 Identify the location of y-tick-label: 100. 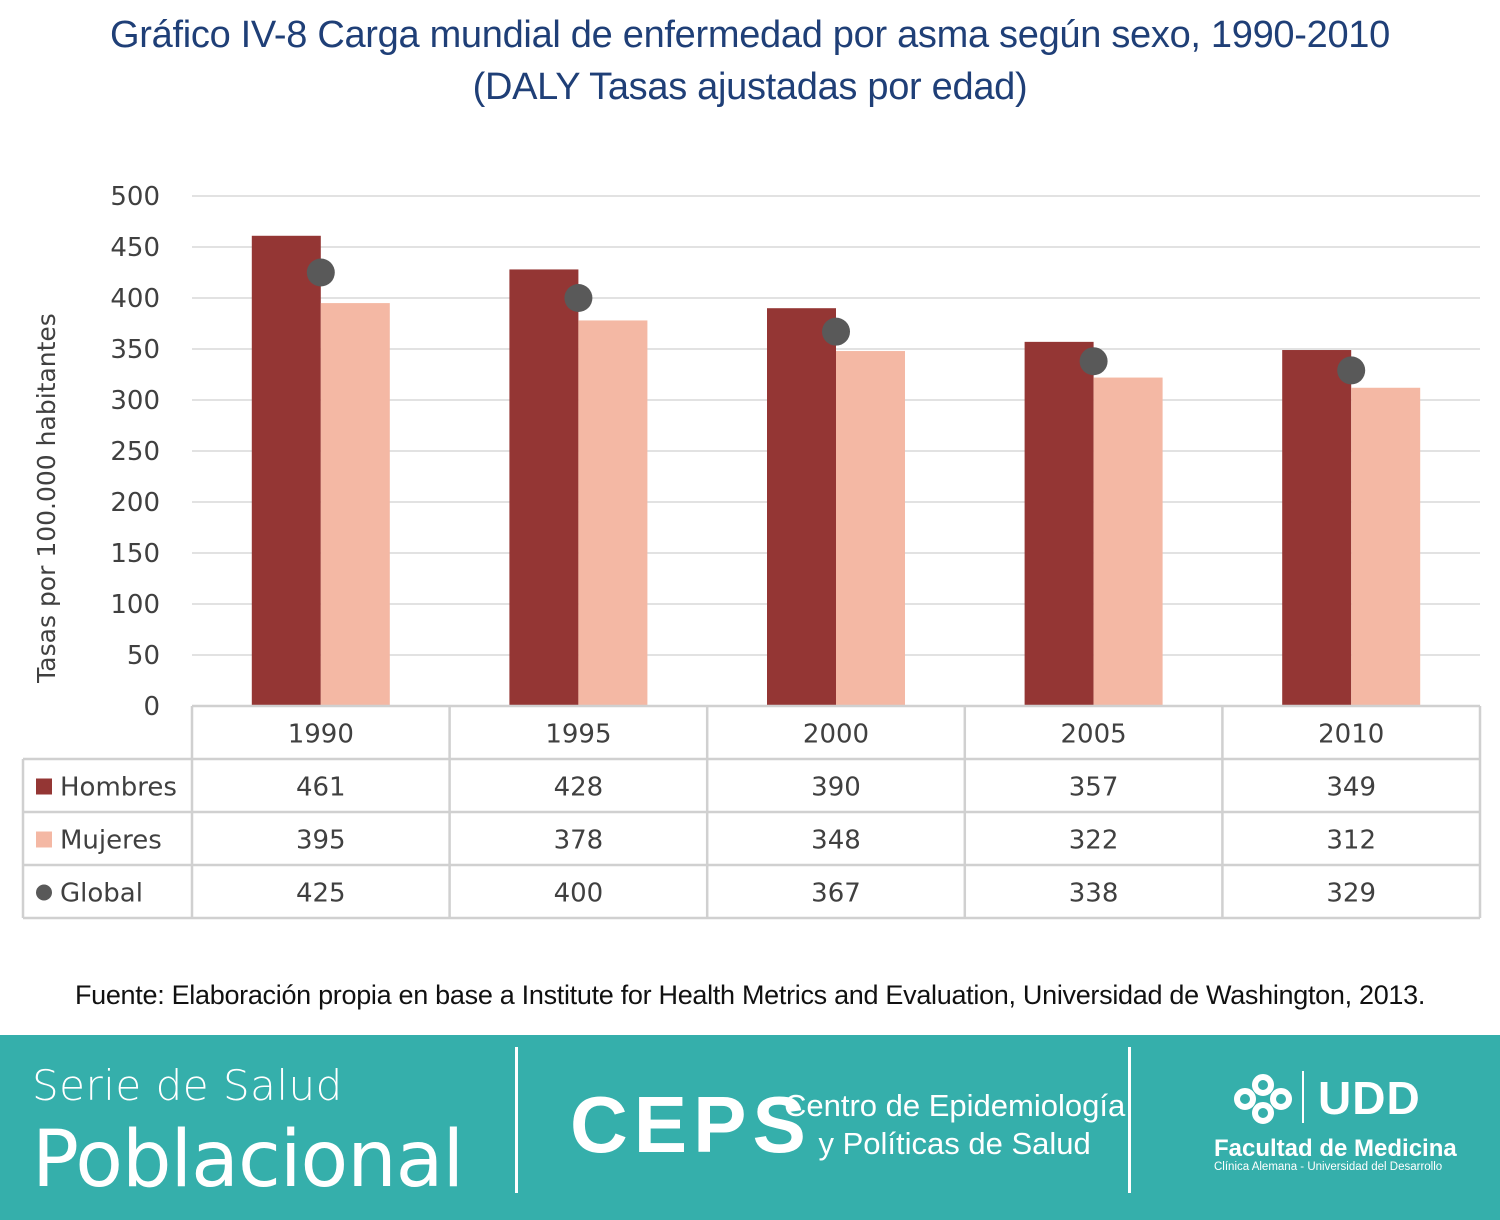
(135, 605).